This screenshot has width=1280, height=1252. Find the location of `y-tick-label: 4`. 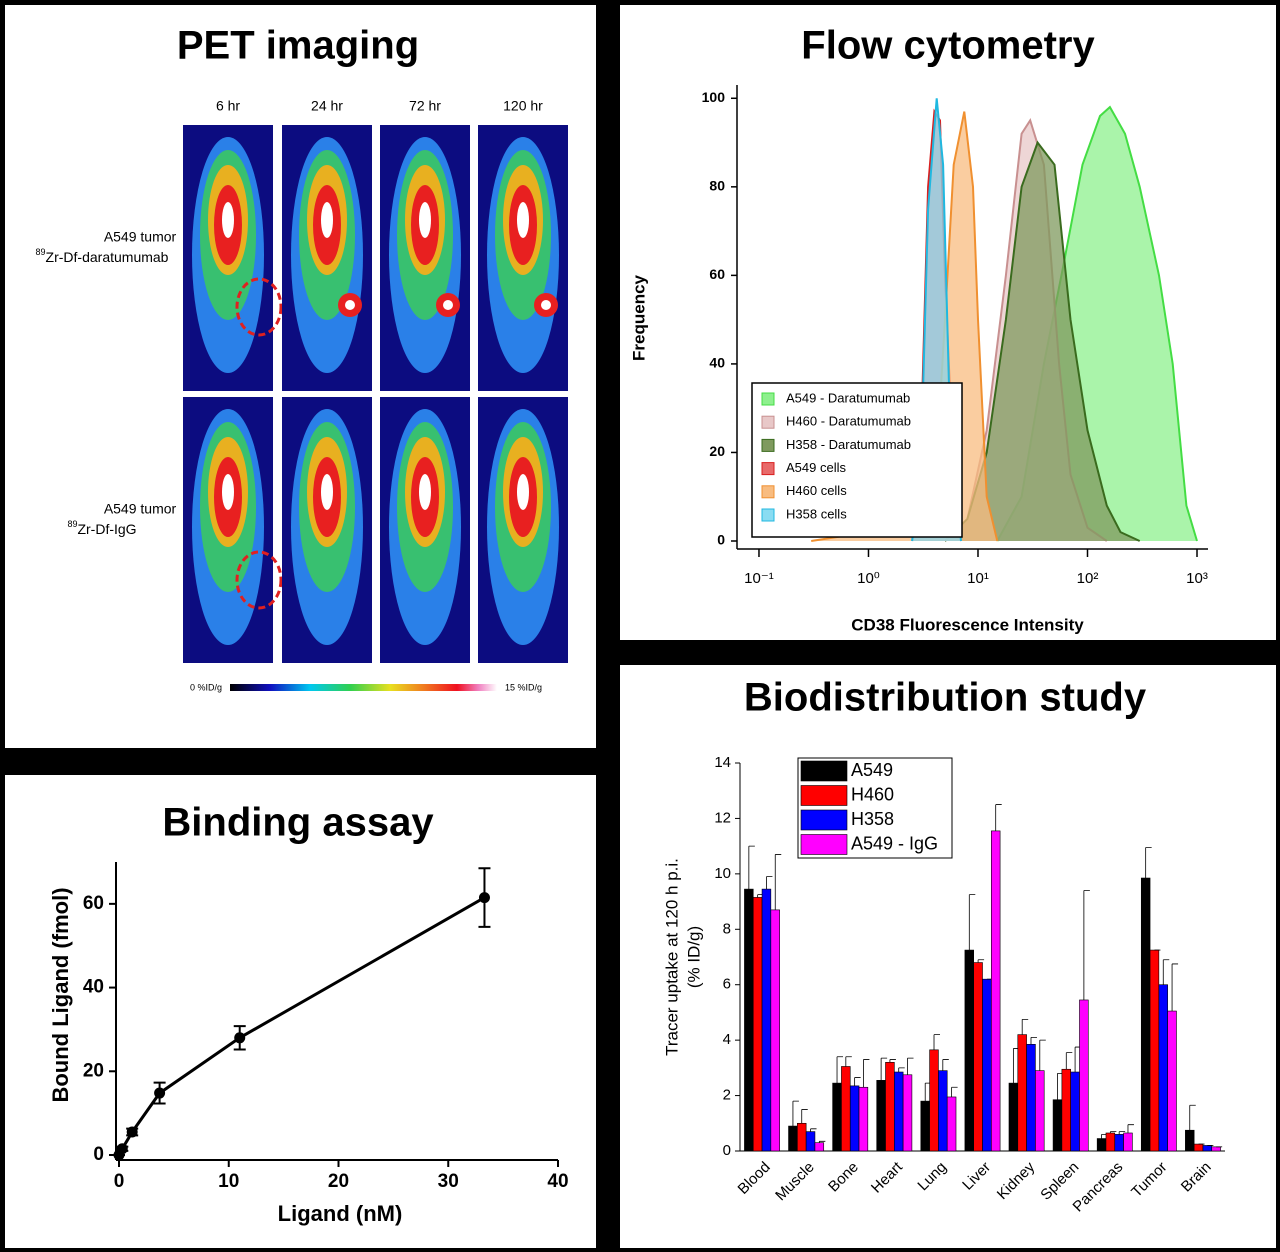

y-tick-label: 4 is located at coordinates (727, 1039).